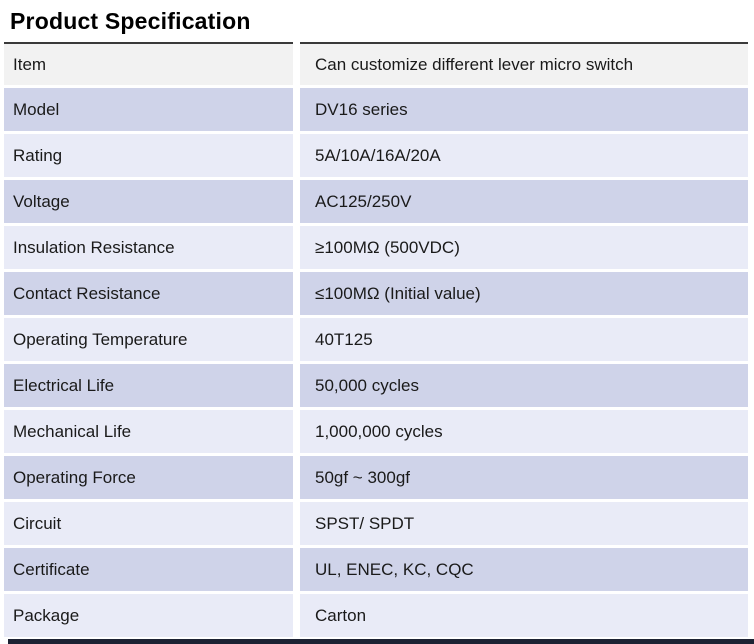  I want to click on spec-value: 40T125, so click(524, 339).